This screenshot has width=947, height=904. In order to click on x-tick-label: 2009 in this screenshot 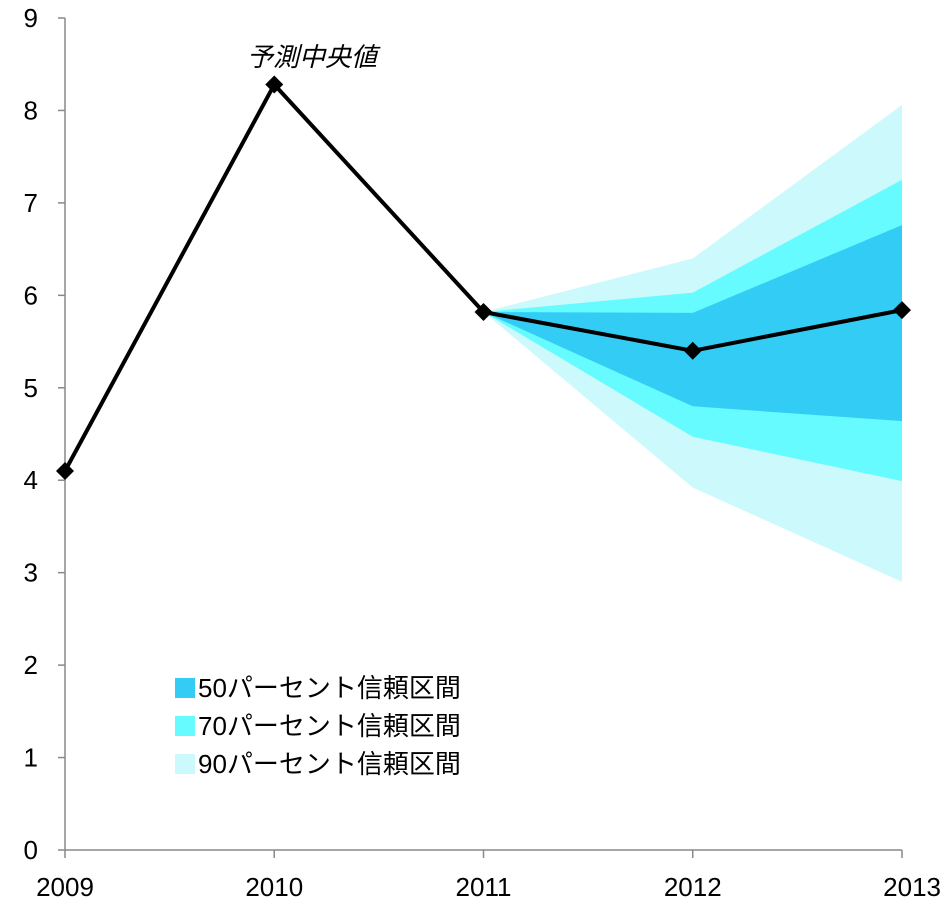, I will do `click(65, 887)`.